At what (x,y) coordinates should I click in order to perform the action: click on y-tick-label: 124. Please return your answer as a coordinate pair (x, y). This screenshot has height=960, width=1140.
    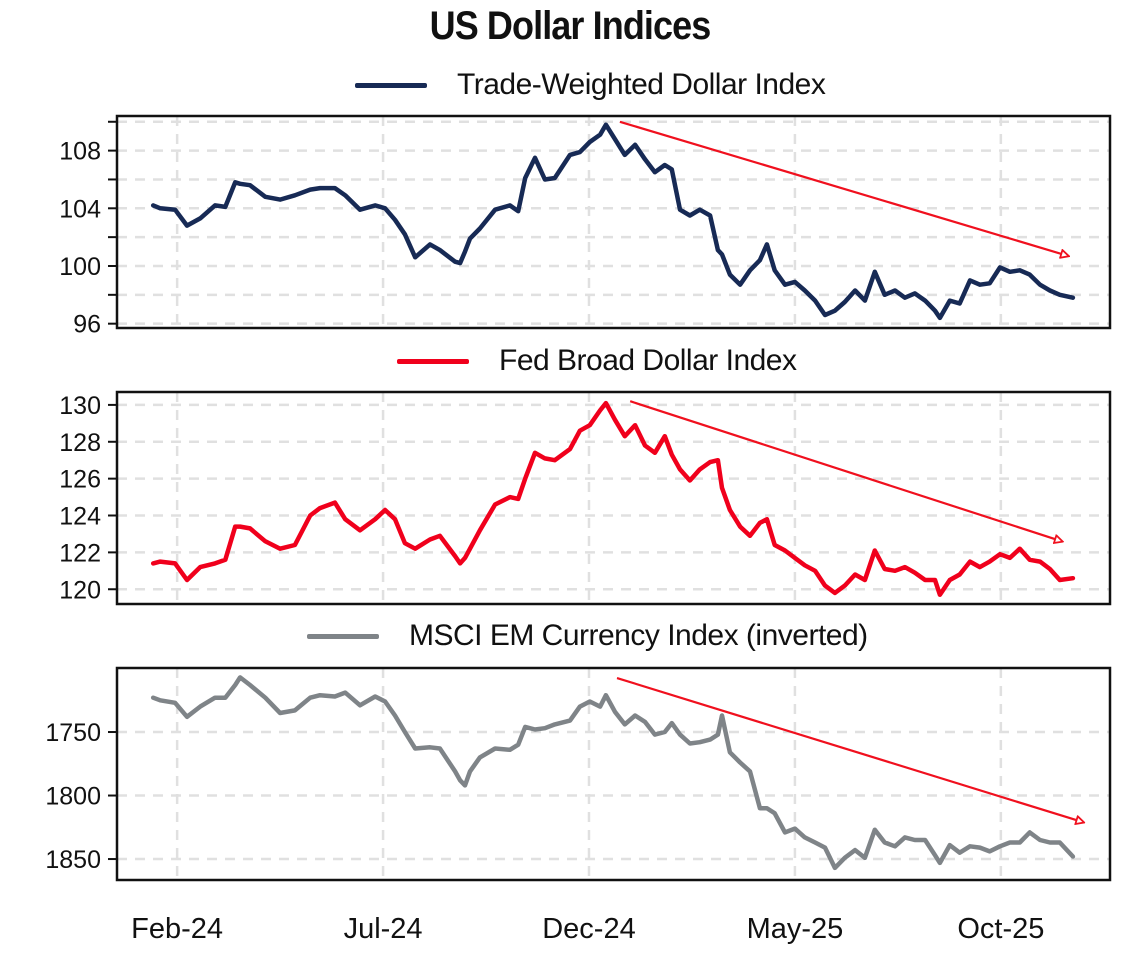
    Looking at the image, I should click on (80, 517).